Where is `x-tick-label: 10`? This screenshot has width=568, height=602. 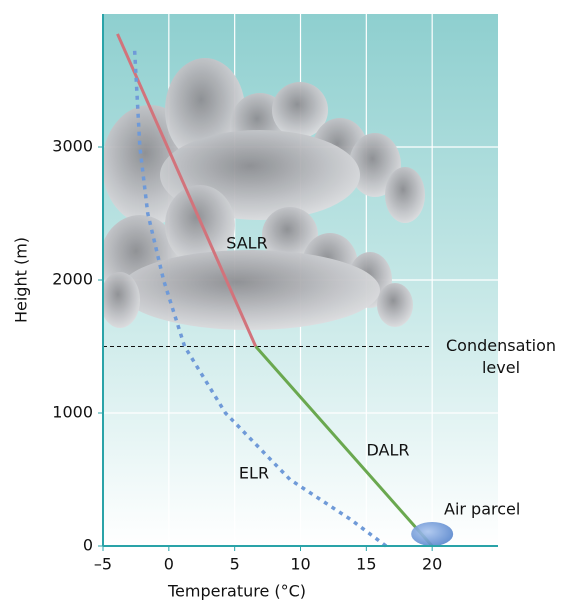 x-tick-label: 10 is located at coordinates (300, 564).